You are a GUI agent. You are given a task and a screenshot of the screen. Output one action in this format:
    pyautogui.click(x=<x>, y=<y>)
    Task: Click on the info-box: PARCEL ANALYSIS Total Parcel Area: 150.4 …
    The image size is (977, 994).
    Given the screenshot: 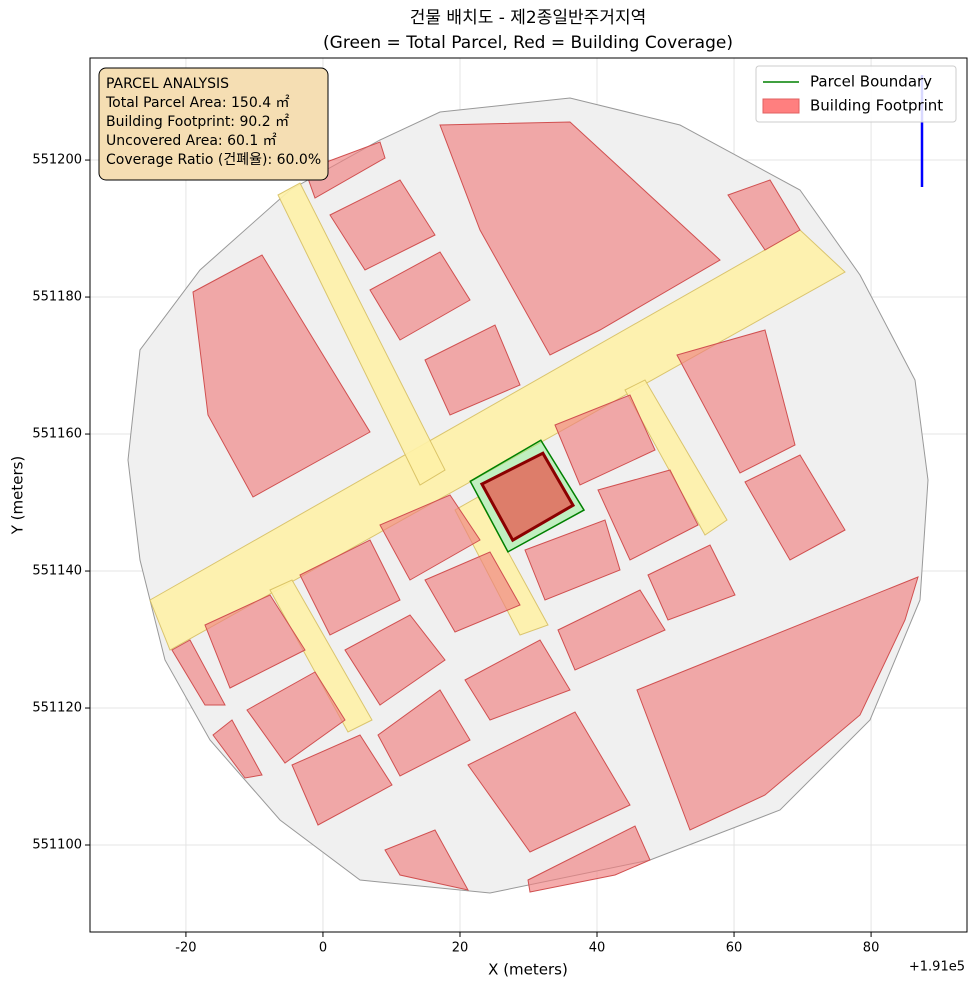 What is the action you would take?
    pyautogui.click(x=213, y=124)
    